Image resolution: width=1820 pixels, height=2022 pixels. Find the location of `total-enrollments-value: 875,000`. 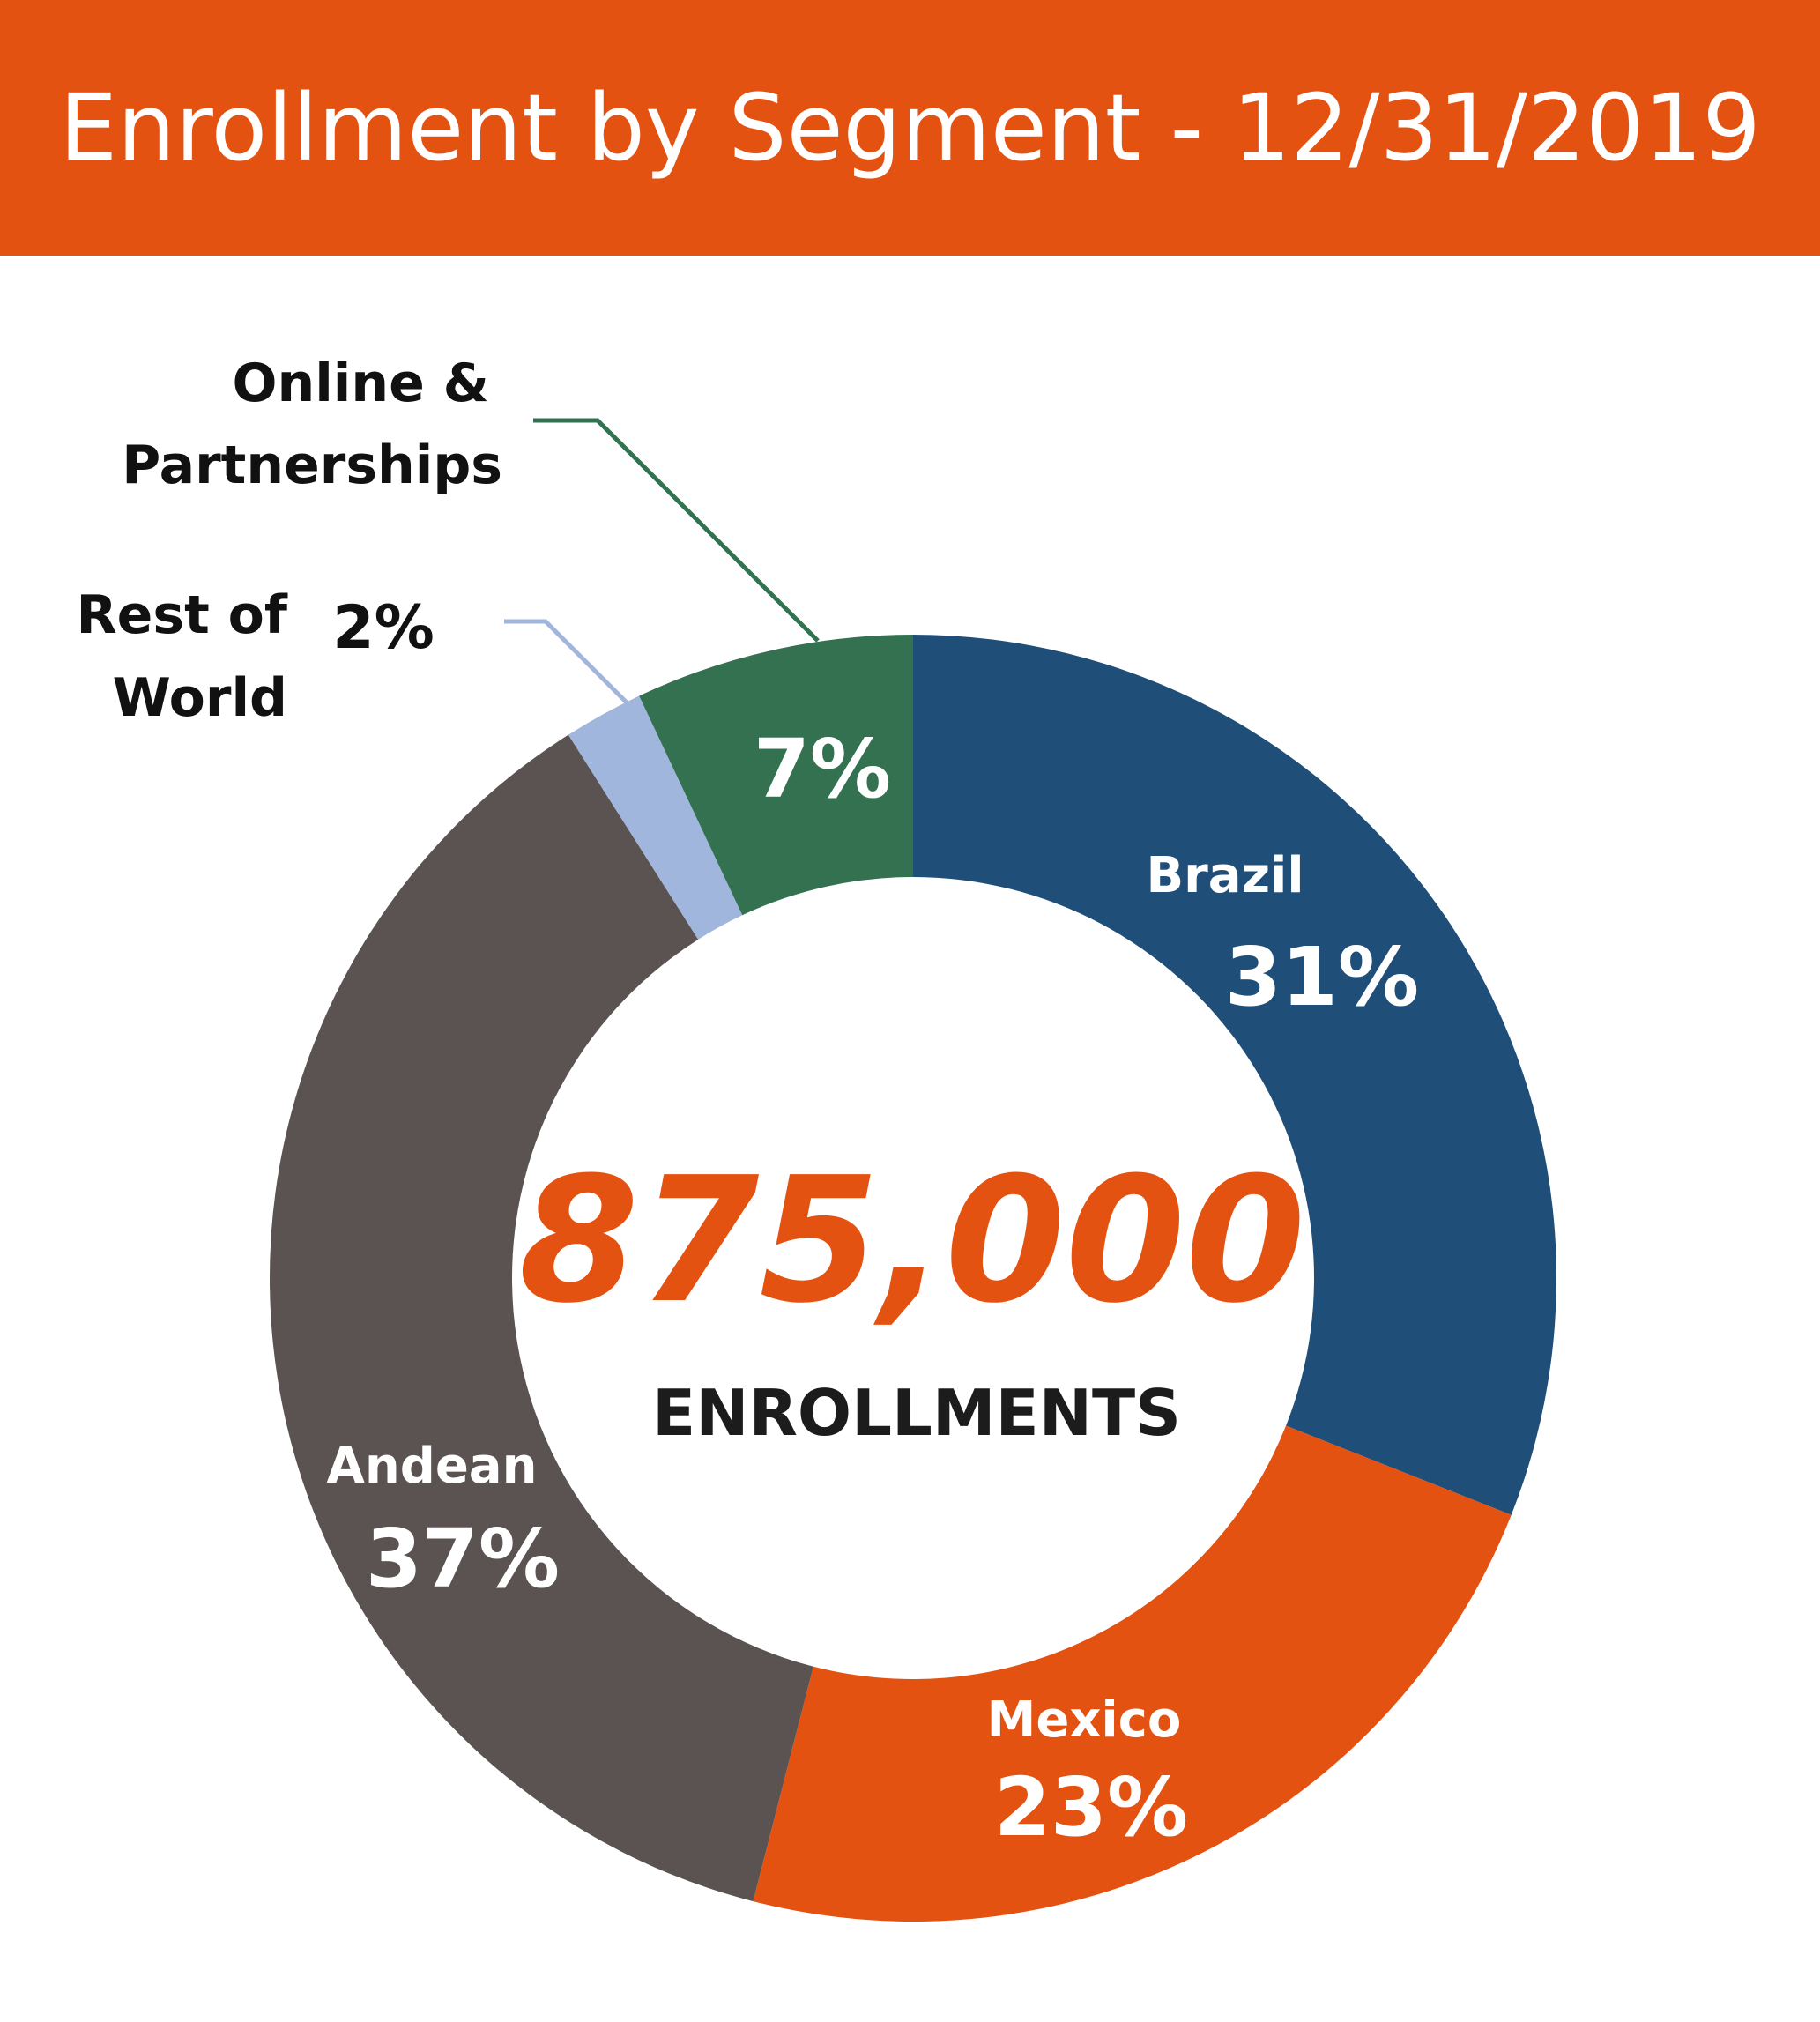

total-enrollments-value: 875,000 is located at coordinates (912, 1241).